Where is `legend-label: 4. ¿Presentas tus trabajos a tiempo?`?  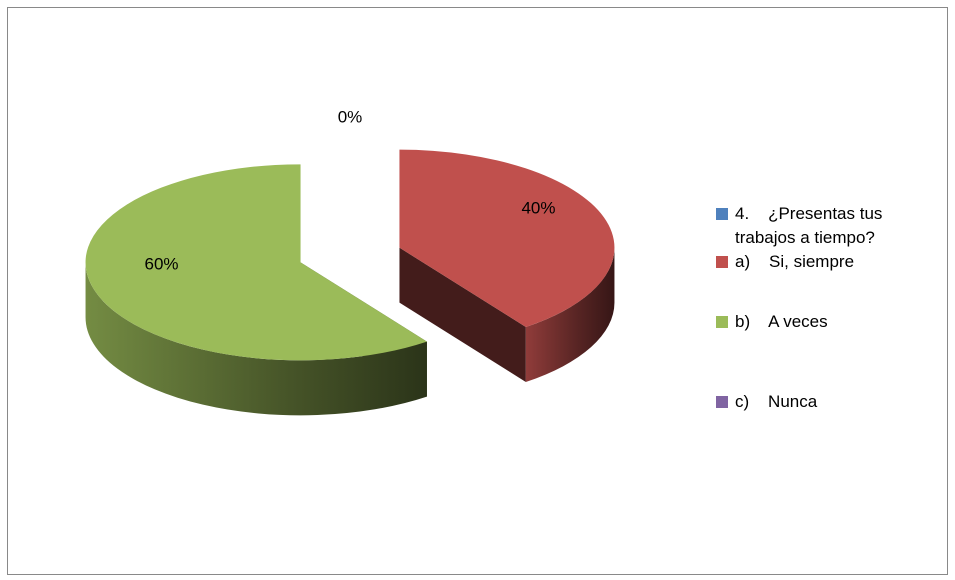
legend-label: 4. ¿Presentas tus trabajos a tiempo? is located at coordinates (811, 225).